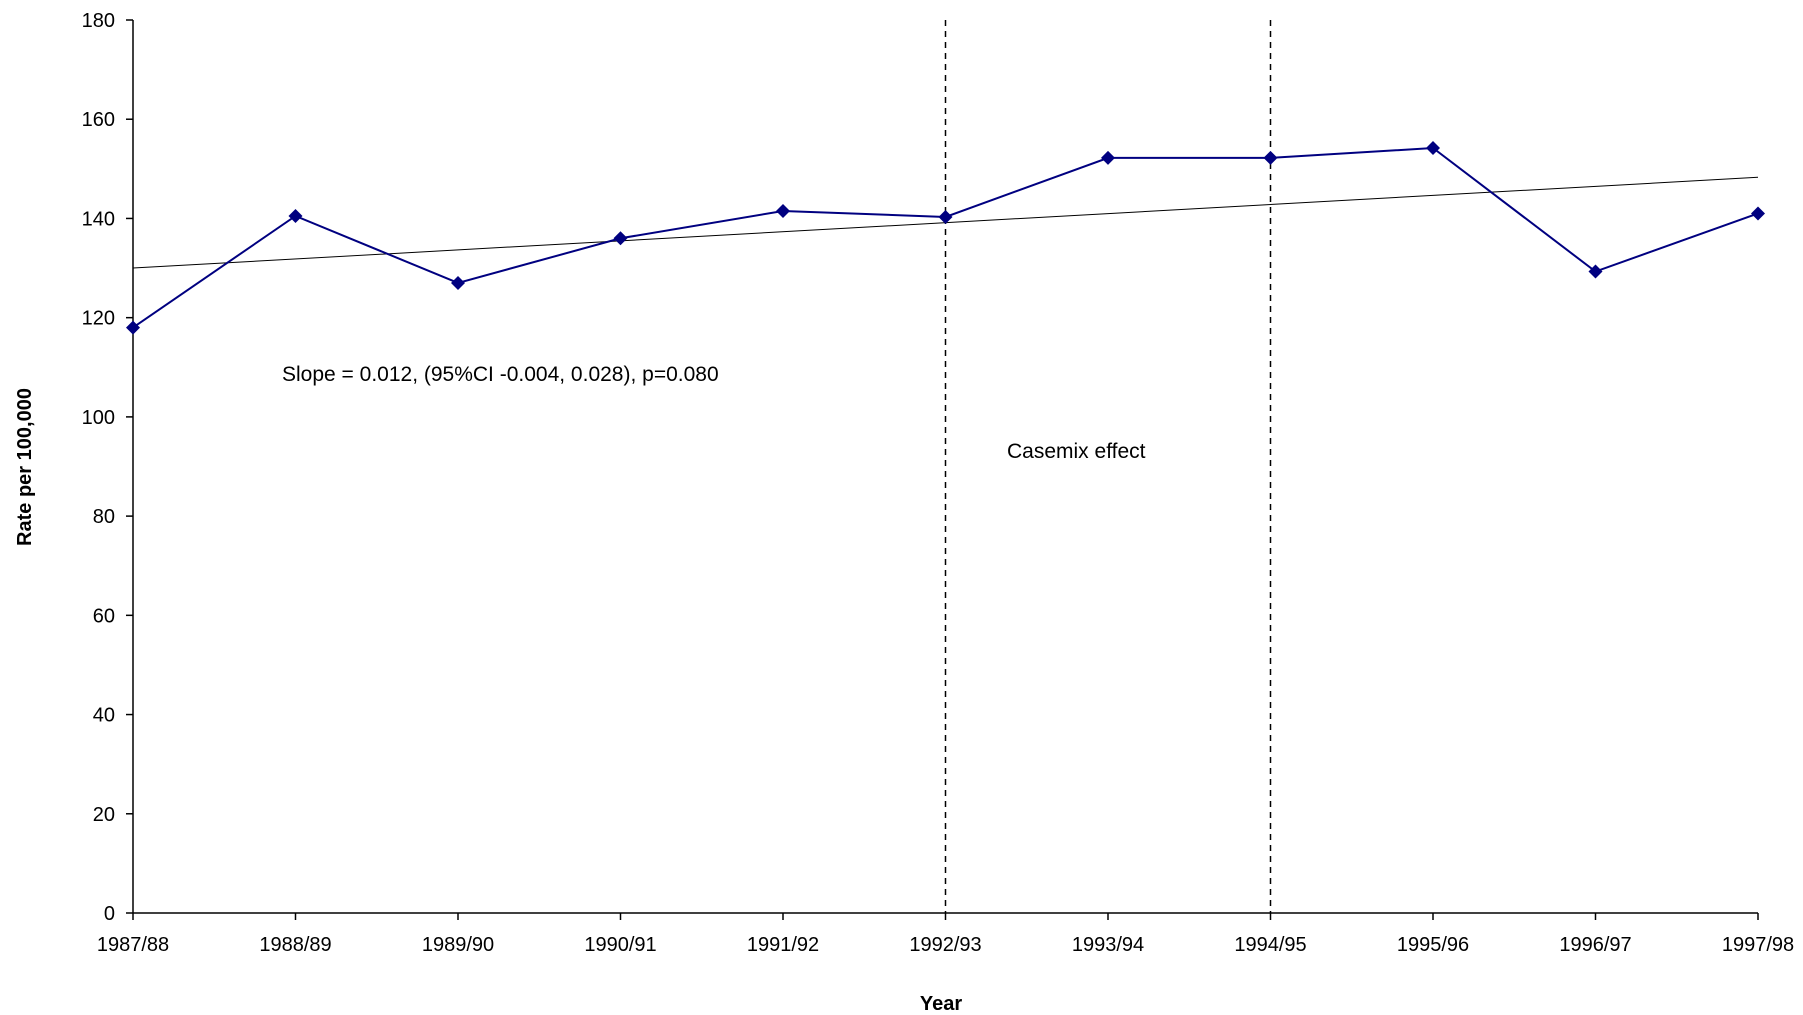  Describe the element at coordinates (98, 418) in the screenshot. I see `y-tick-label: 100` at that location.